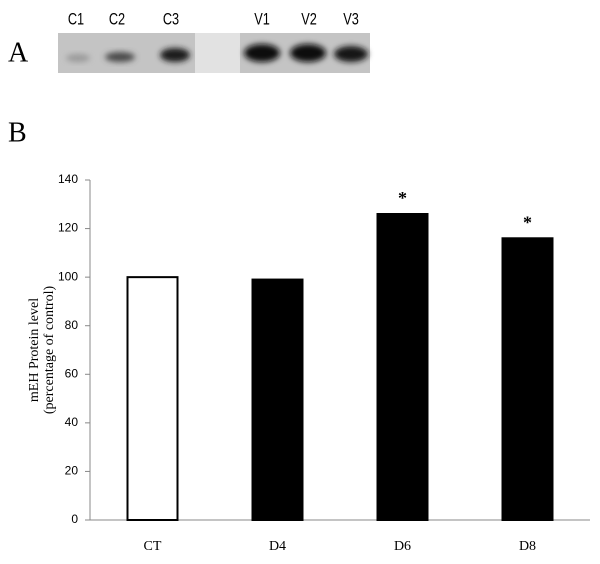 This screenshot has width=600, height=564. What do you see at coordinates (72, 422) in the screenshot?
I see `y-tick-label: 40` at bounding box center [72, 422].